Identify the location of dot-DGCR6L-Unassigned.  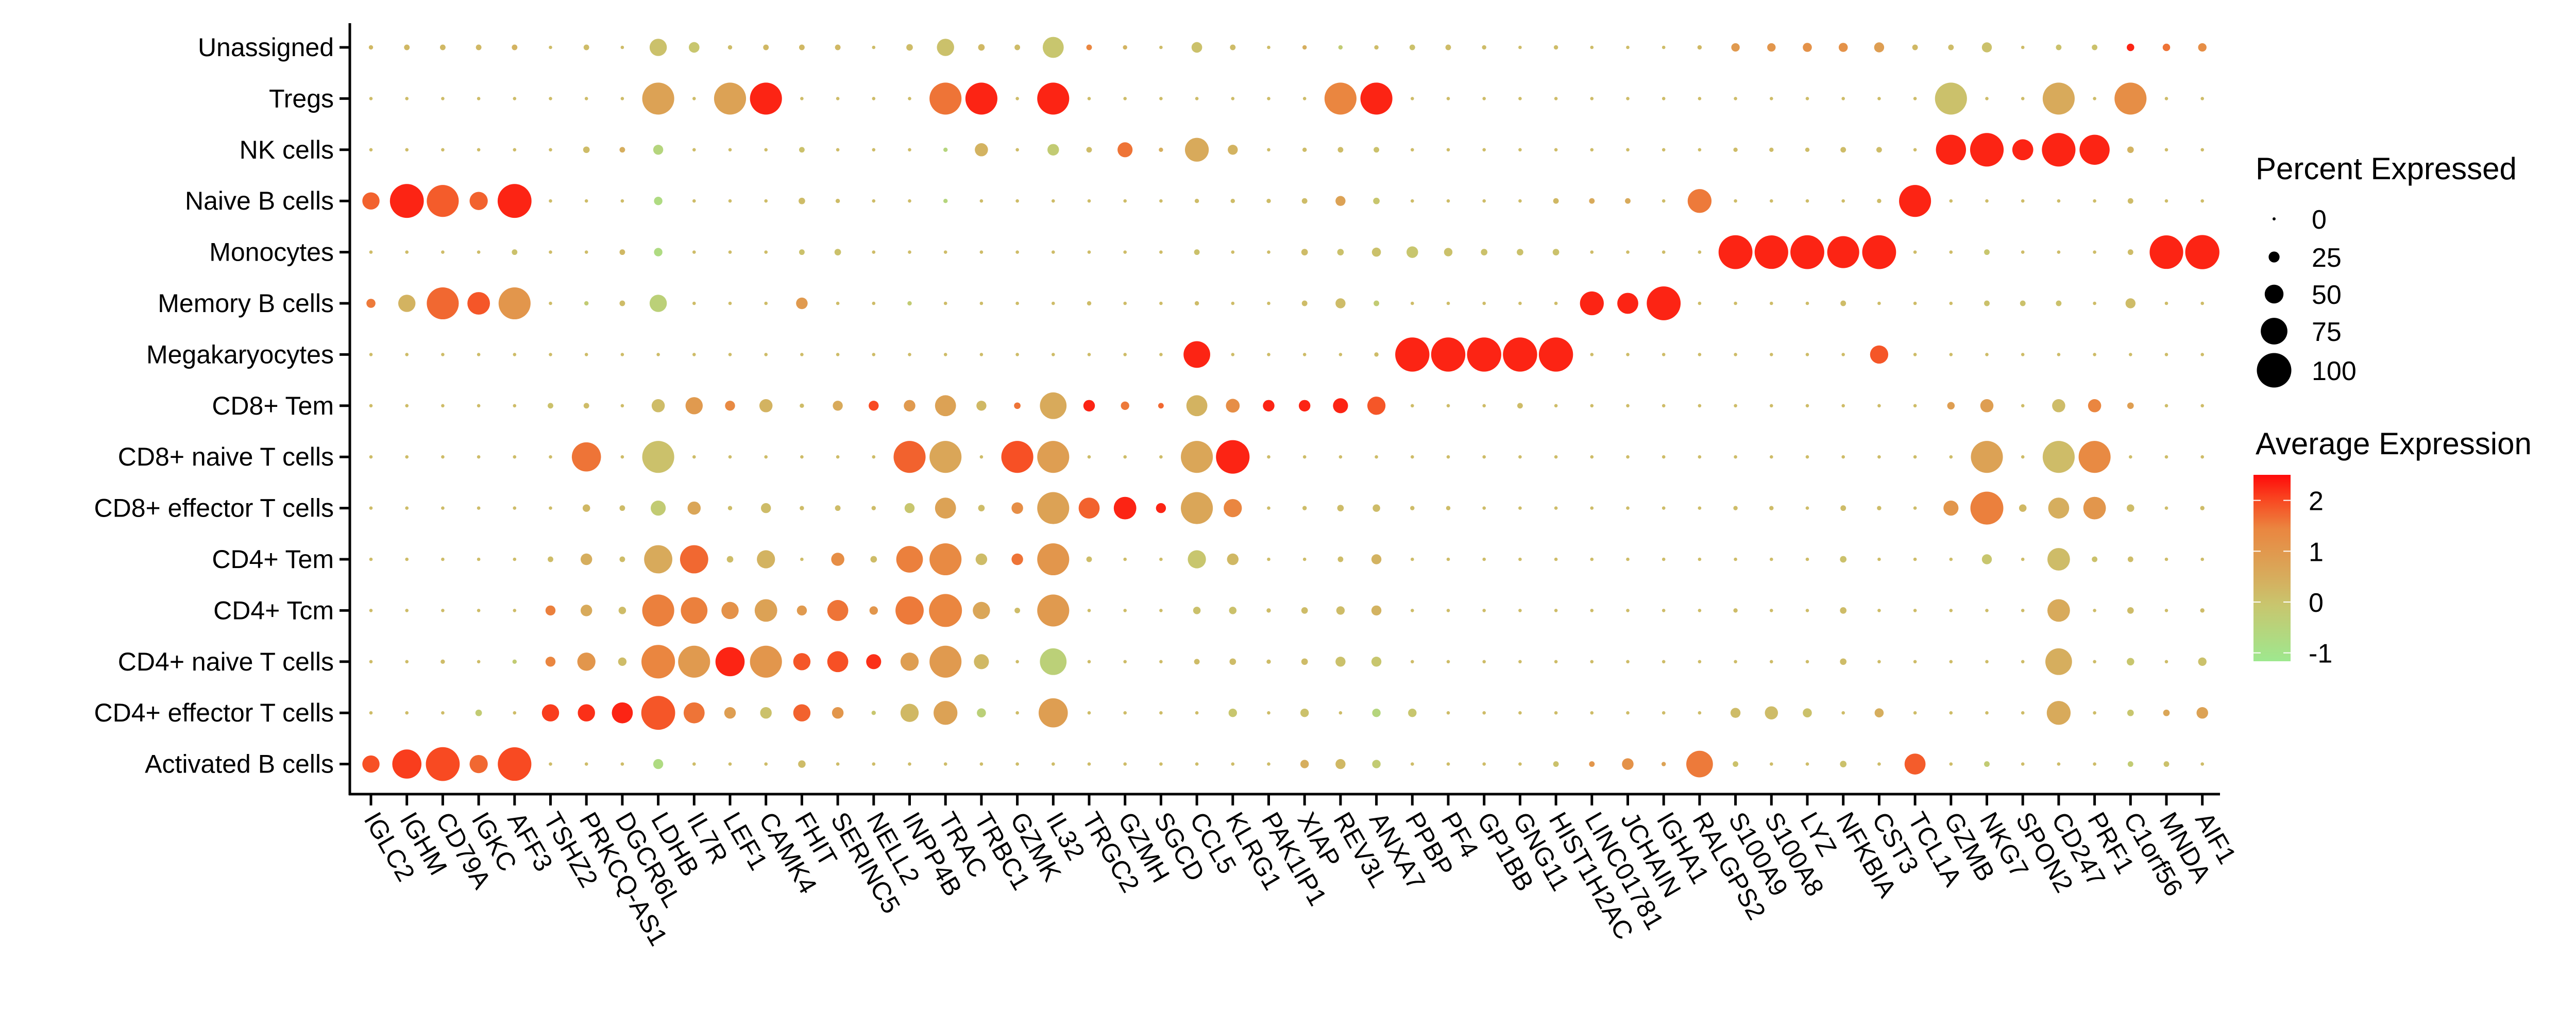
(622, 47).